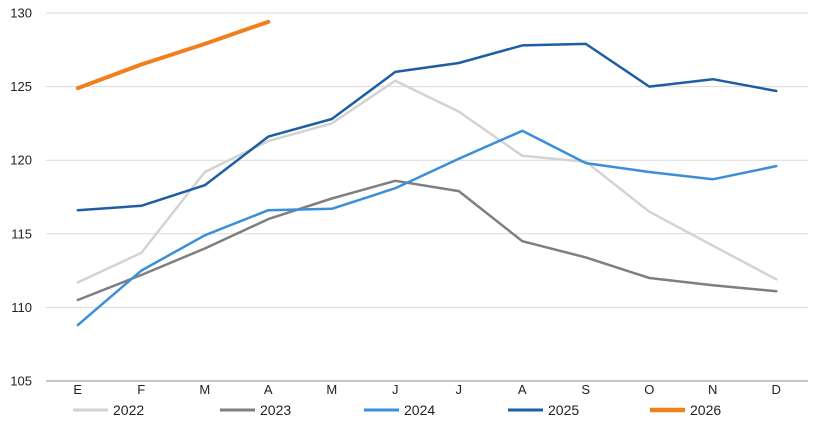 This screenshot has width=820, height=422. What do you see at coordinates (21, 381) in the screenshot?
I see `y-tick-label: 105` at bounding box center [21, 381].